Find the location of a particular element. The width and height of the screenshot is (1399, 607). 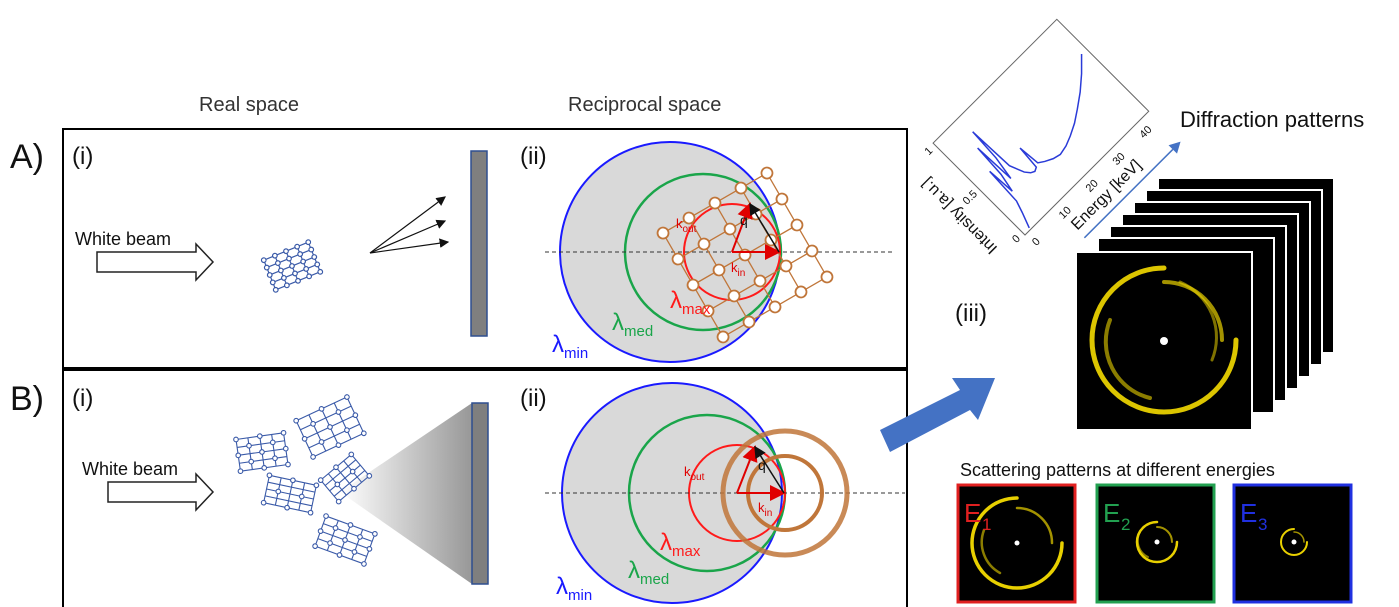

svg-text: 2 is located at coordinates (1125, 524).